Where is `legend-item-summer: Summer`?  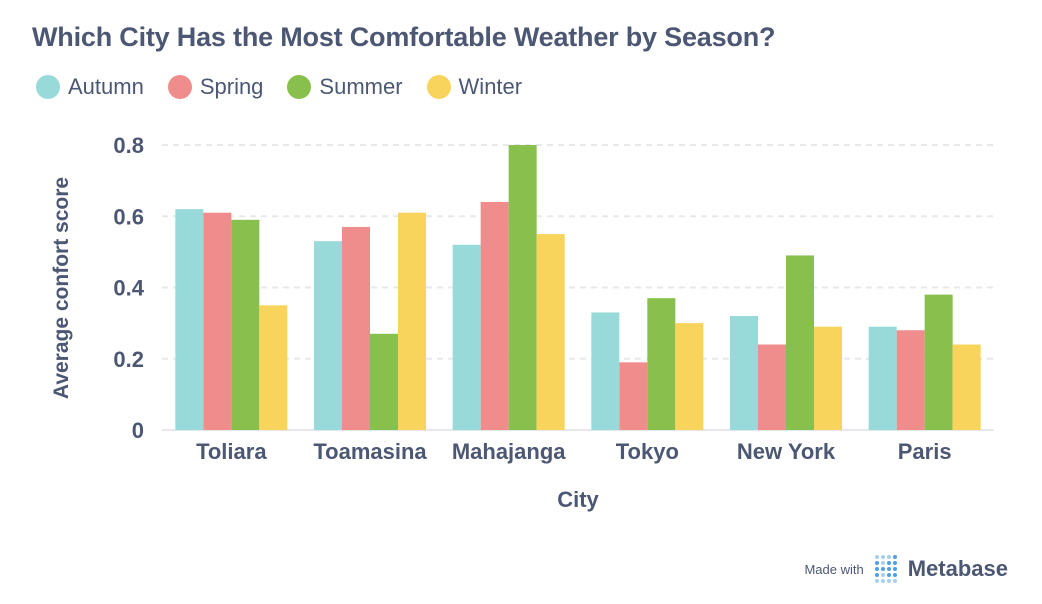
legend-item-summer: Summer is located at coordinates (345, 87).